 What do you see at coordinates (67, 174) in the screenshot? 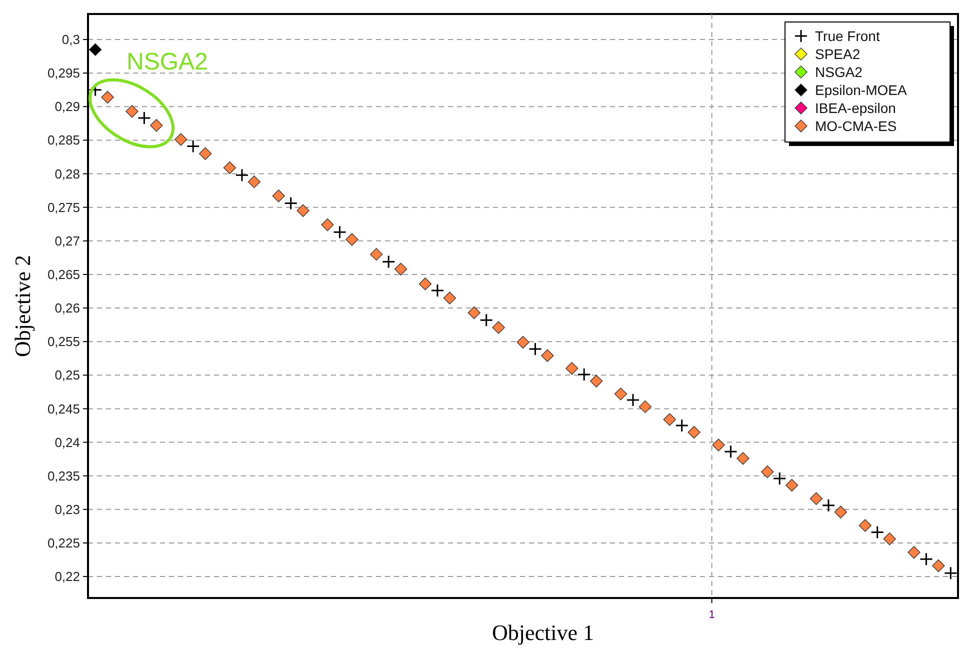
I see `y-tick-label: 0,28` at bounding box center [67, 174].